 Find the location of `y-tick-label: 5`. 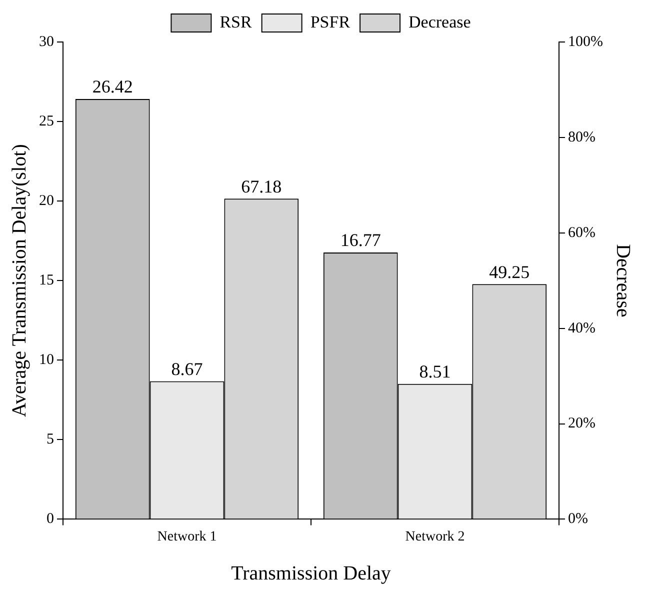

y-tick-label: 5 is located at coordinates (50, 440).